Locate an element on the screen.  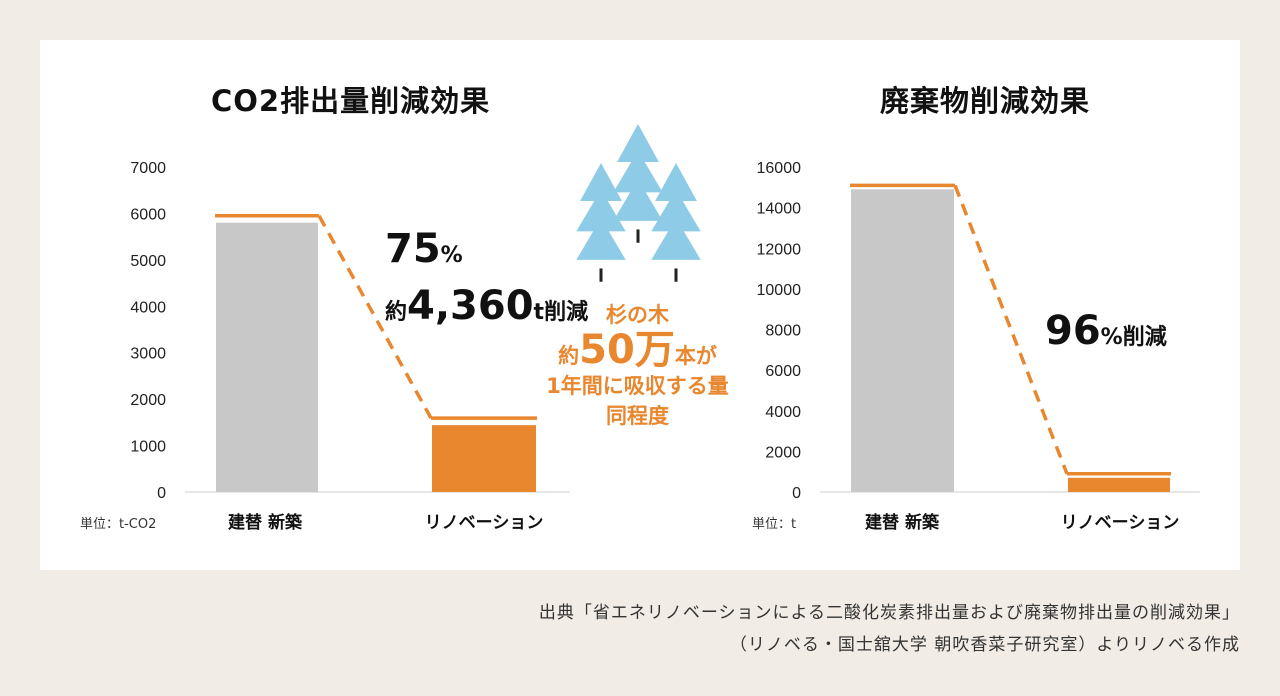
waste-percent-suffix: 削減 is located at coordinates (1144, 337).